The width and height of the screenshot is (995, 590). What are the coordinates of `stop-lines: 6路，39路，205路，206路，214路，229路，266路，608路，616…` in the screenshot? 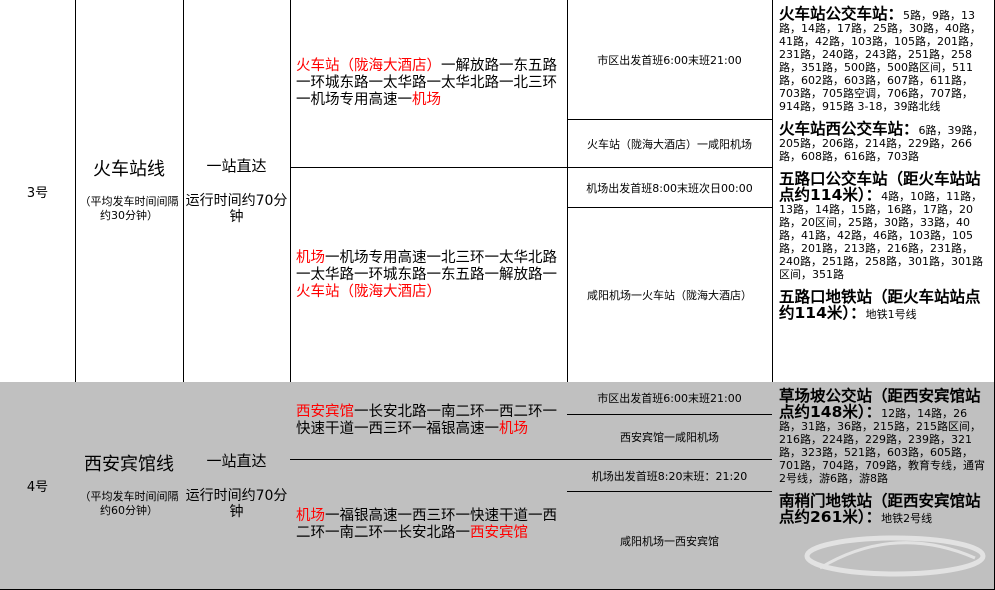 It's located at (881, 143).